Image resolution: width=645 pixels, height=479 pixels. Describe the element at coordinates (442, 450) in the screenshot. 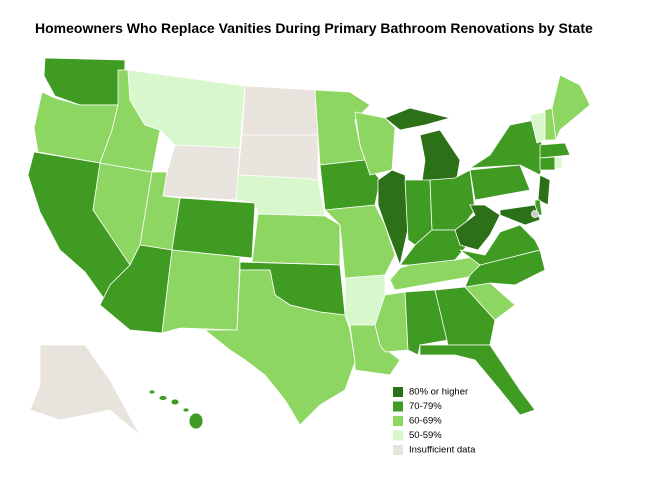

I see `legend-label: Insufficient data` at that location.